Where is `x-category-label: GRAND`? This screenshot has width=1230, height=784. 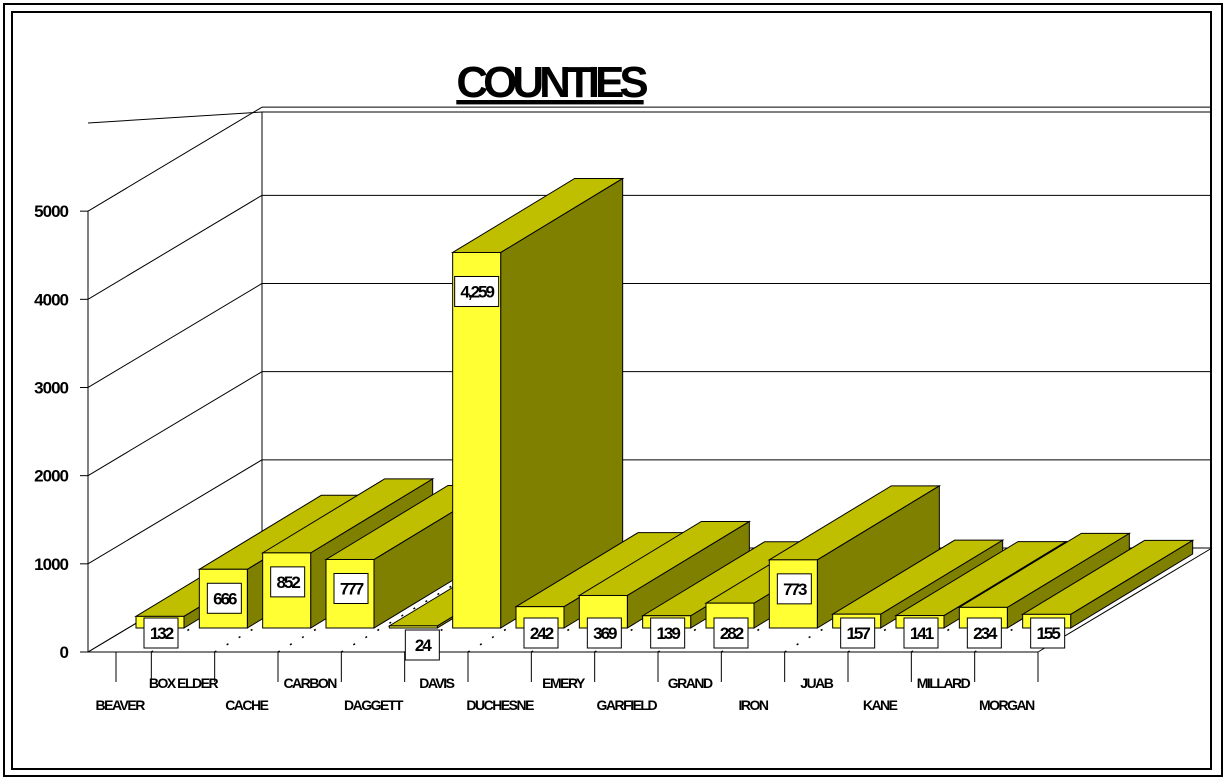 x-category-label: GRAND is located at coordinates (690, 683).